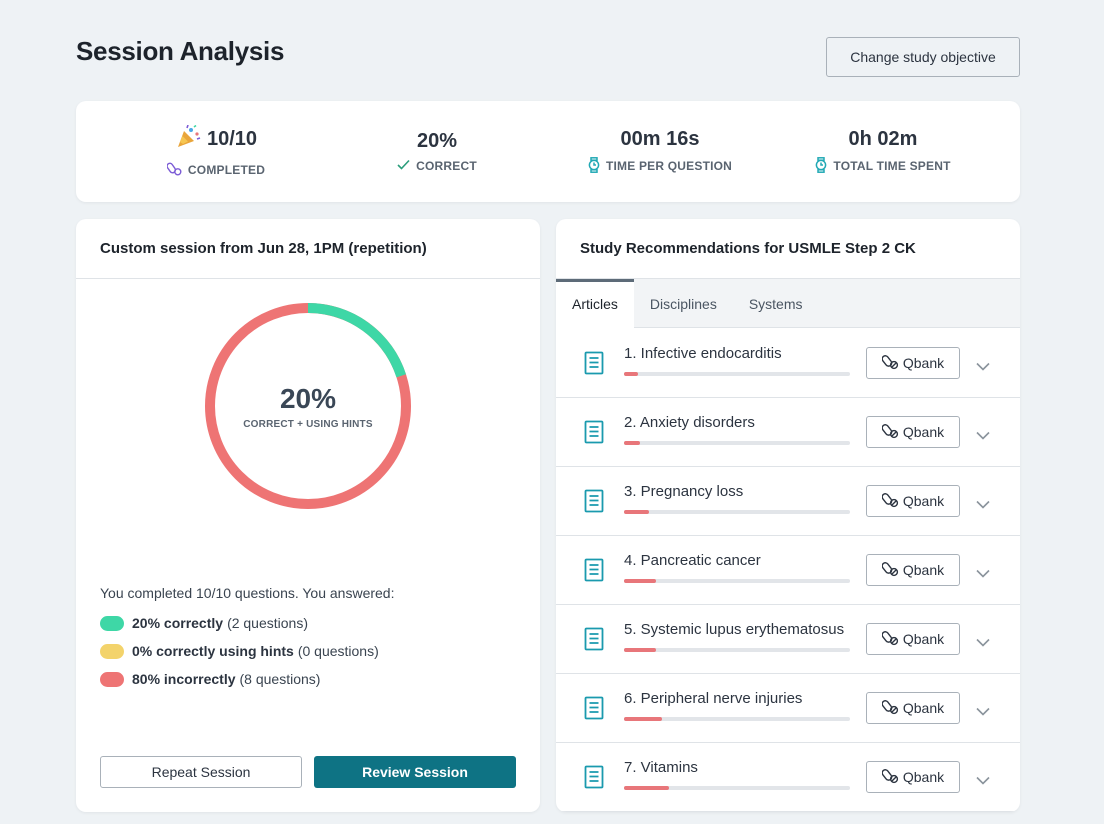 Image resolution: width=1104 pixels, height=824 pixels. I want to click on change-objective-button: Change study objective, so click(923, 57).